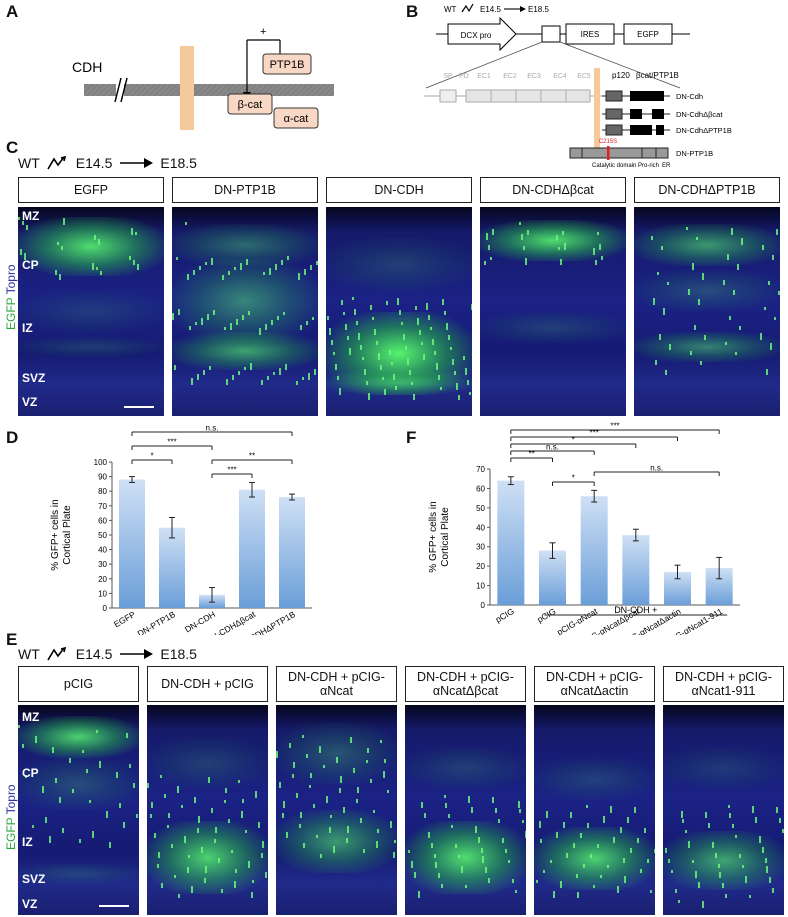 The width and height of the screenshot is (788, 917). What do you see at coordinates (87, 67) in the screenshot?
I see `cdh-label: CDH` at bounding box center [87, 67].